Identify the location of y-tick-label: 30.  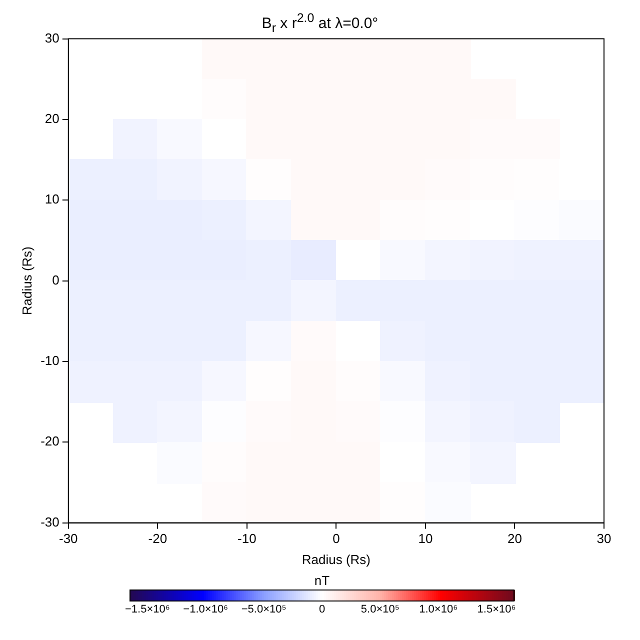
(52, 38).